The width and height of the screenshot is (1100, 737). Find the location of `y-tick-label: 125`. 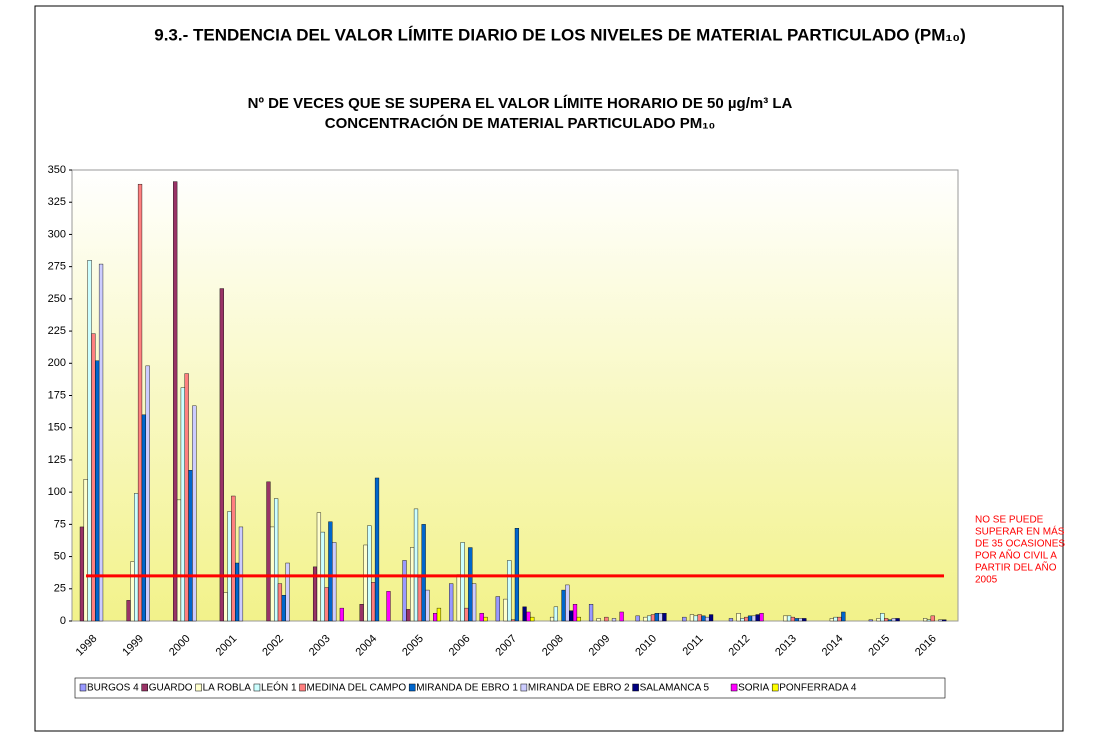

y-tick-label: 125 is located at coordinates (57, 460).